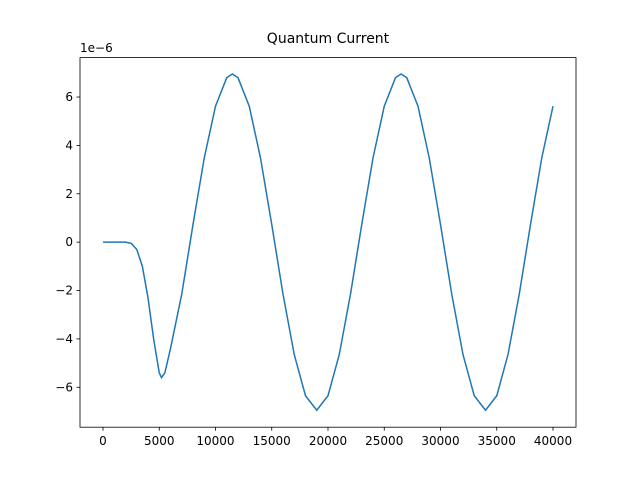 Image resolution: width=640 pixels, height=480 pixels. I want to click on x-tick-label: 5000, so click(159, 441).